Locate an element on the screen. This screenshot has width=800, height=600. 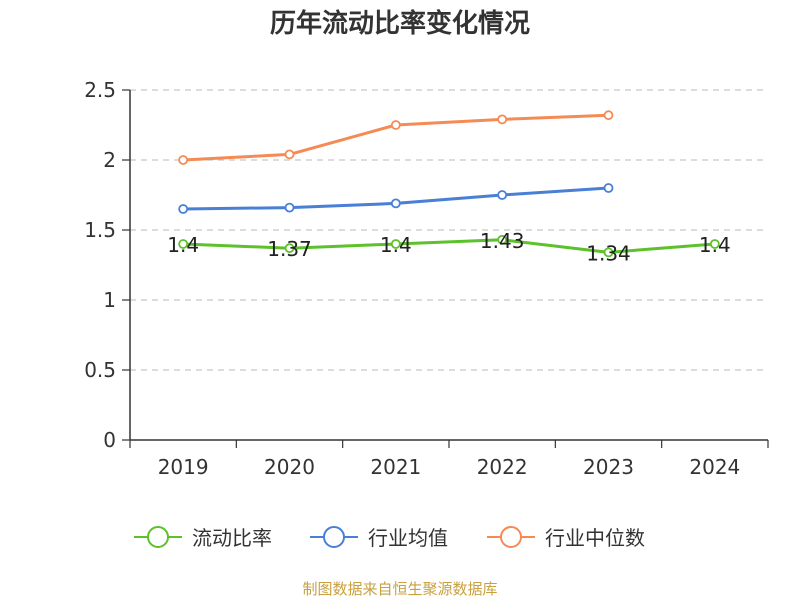
y-tick-label: 1.5 is located at coordinates (100, 230).